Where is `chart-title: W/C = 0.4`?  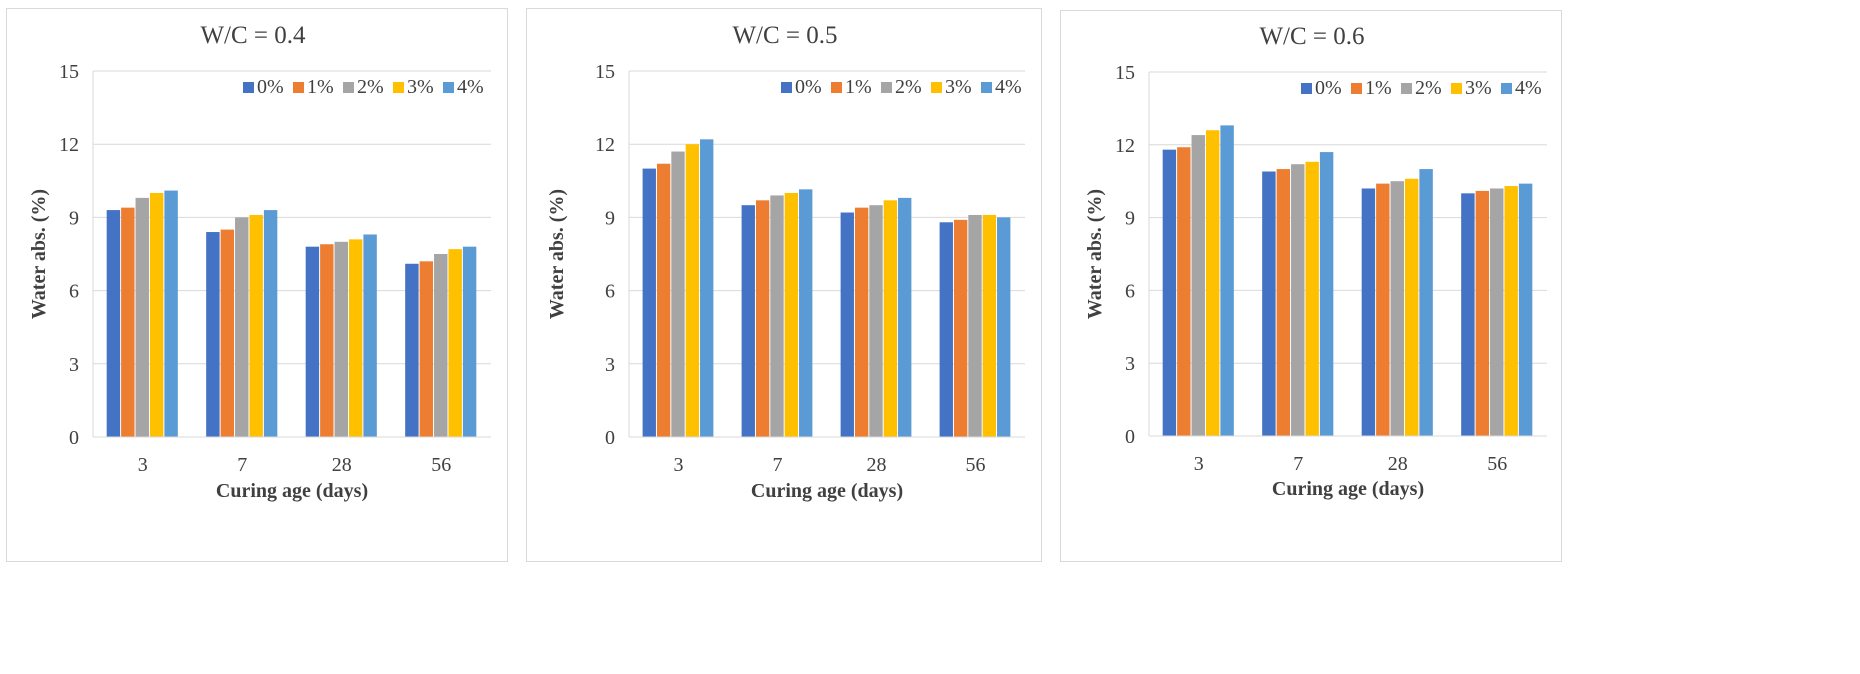
chart-title: W/C = 0.4 is located at coordinates (253, 35).